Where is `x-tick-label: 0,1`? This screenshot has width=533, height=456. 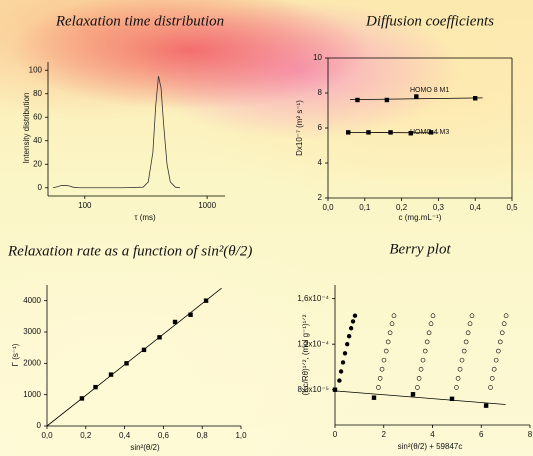
x-tick-label: 0,1 is located at coordinates (365, 207).